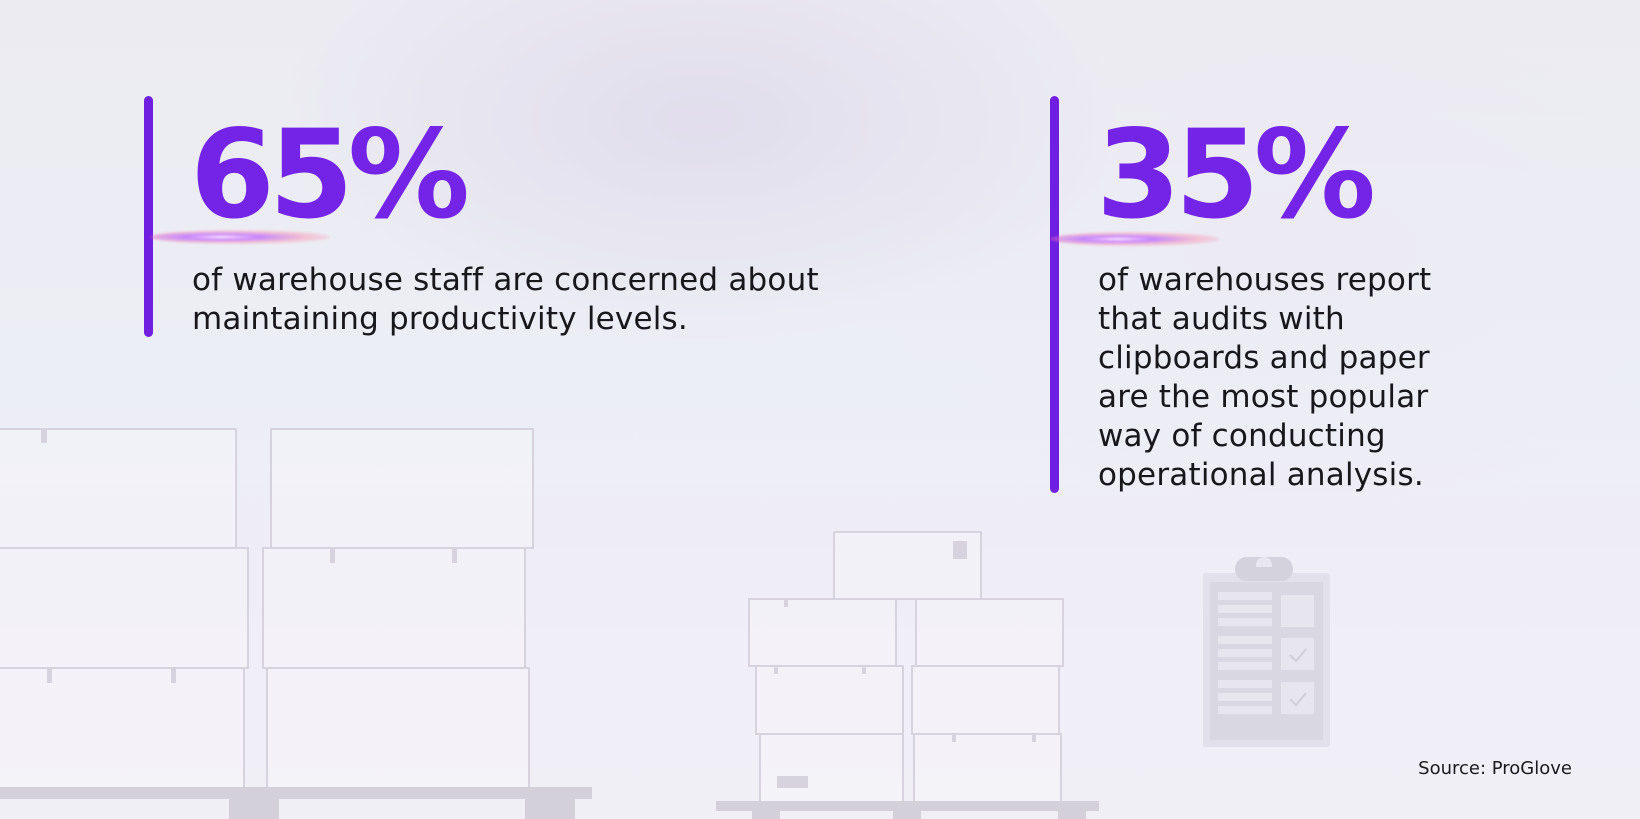 Image resolution: width=1640 pixels, height=819 pixels. I want to click on stat-1-accent-bar, so click(148, 216).